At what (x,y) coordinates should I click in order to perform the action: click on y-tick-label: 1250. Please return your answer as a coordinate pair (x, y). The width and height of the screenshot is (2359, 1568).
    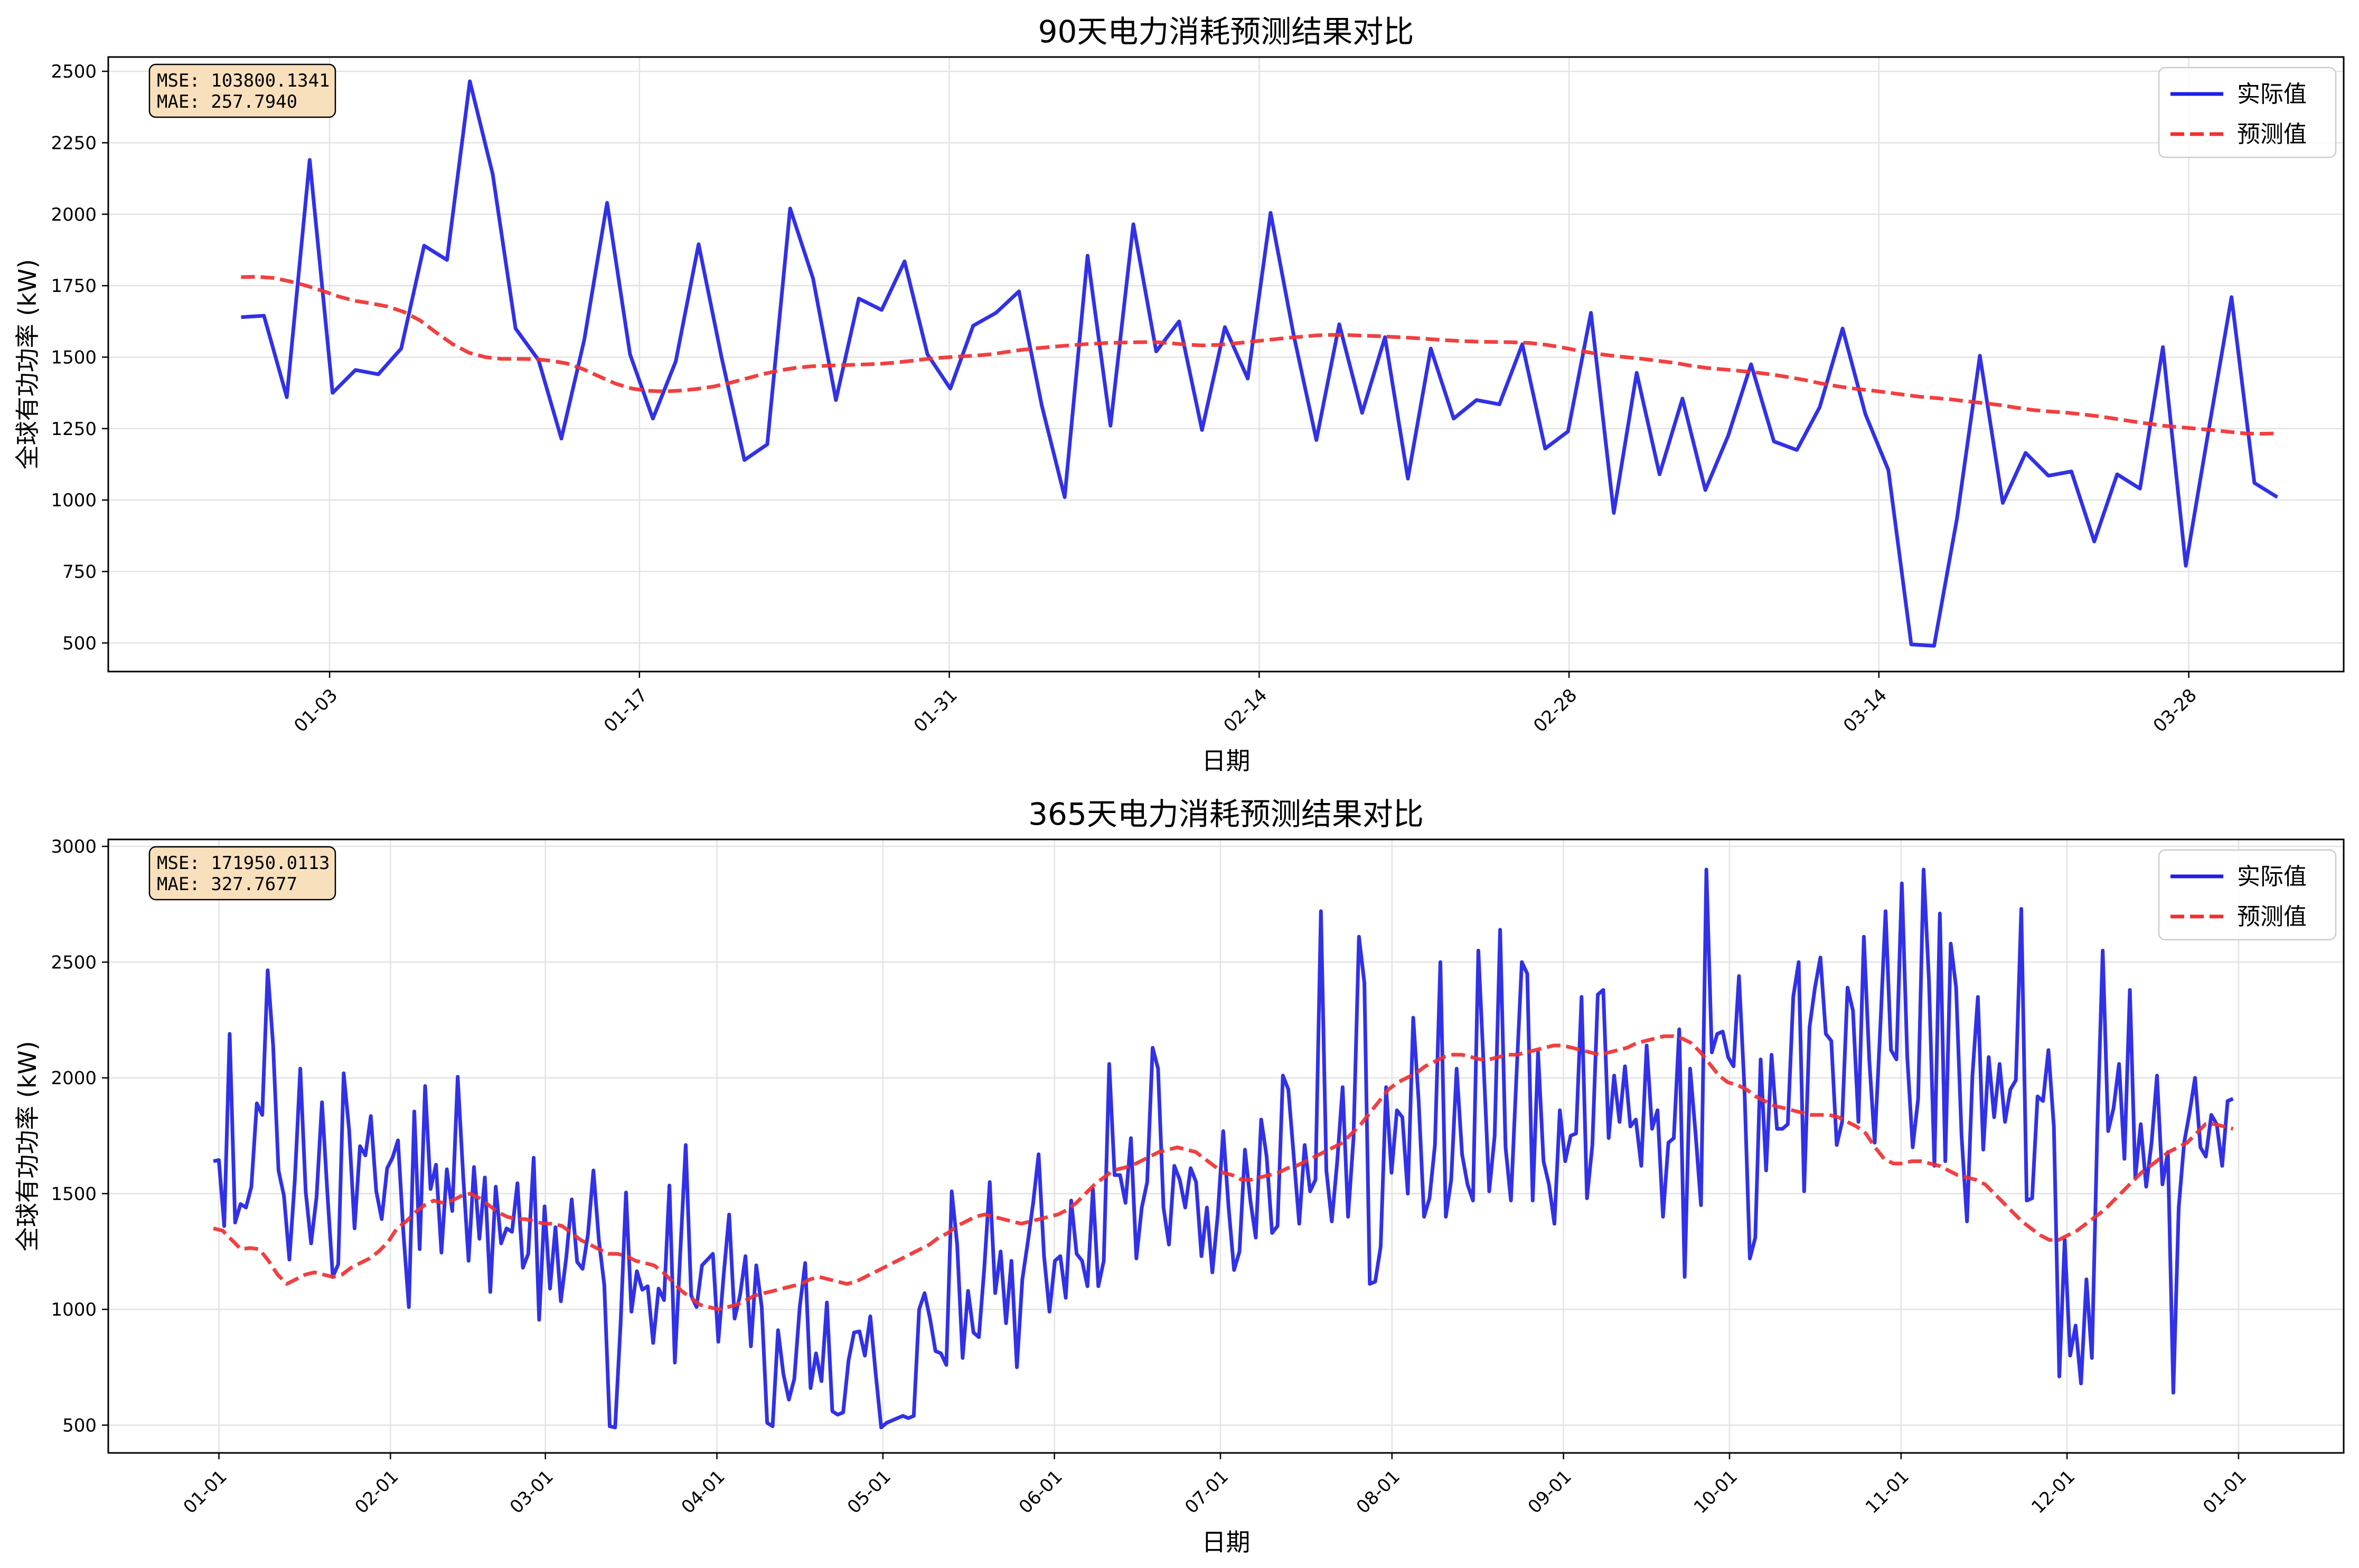
    Looking at the image, I should click on (74, 429).